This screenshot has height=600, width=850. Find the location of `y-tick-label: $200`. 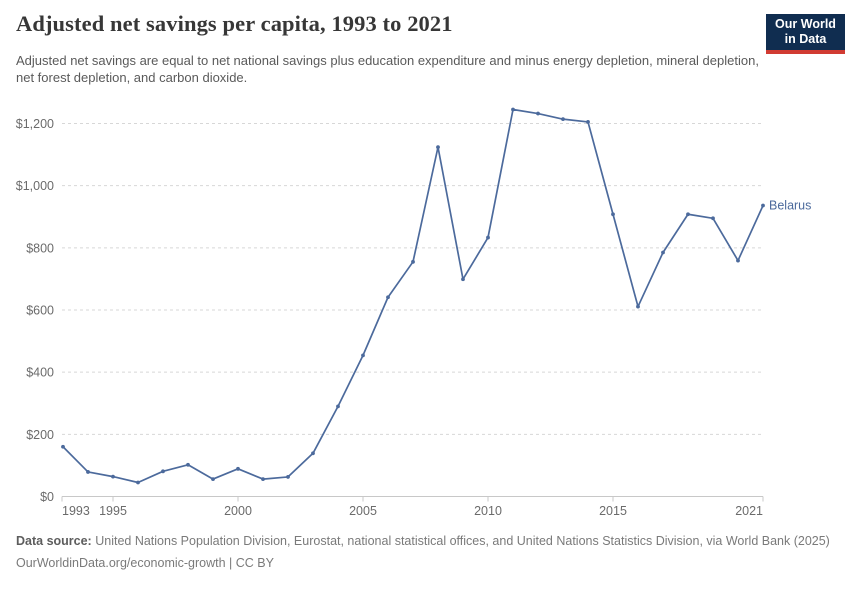

y-tick-label: $200 is located at coordinates (40, 435).